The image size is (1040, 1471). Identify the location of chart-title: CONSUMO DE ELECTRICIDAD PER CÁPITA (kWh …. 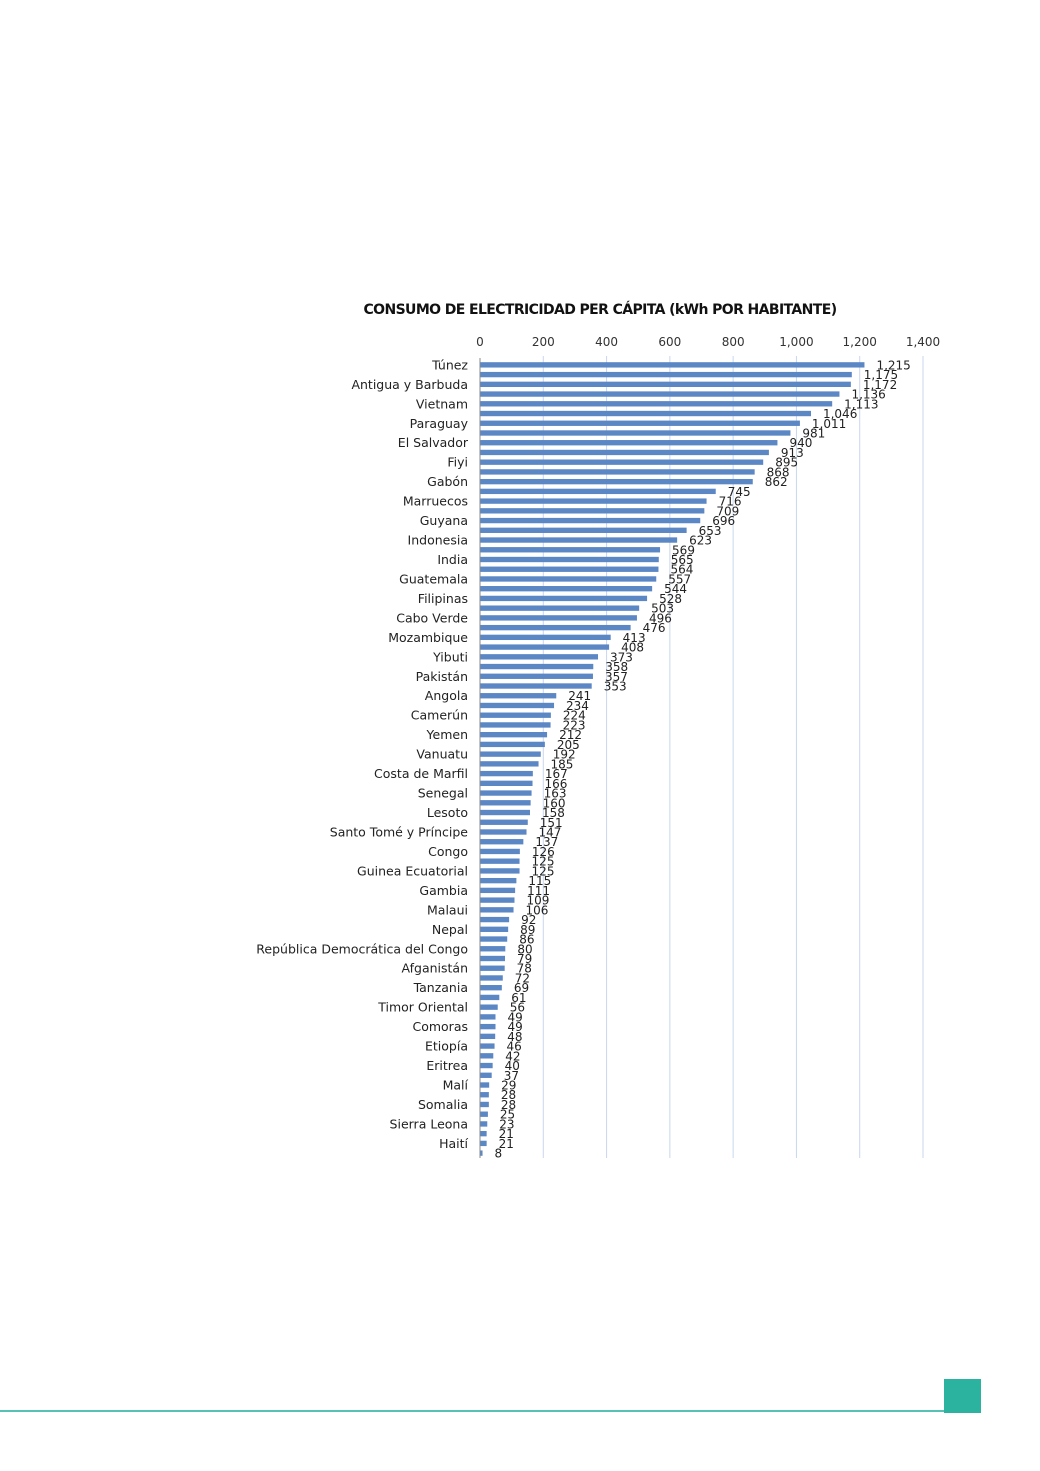
(600, 310).